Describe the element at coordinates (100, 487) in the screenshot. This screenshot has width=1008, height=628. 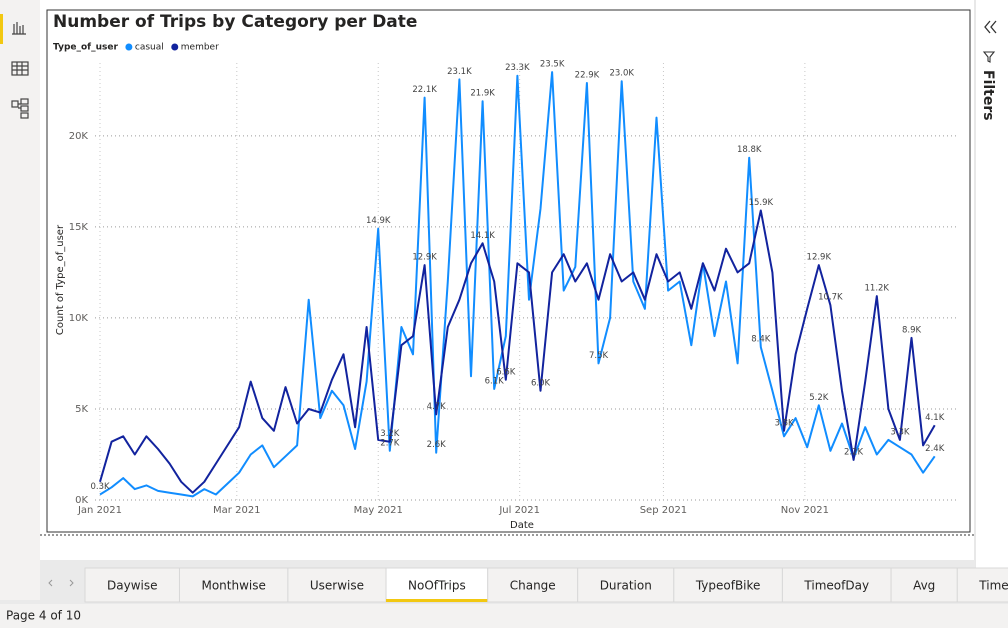
I see `data-label: 0.3K` at that location.